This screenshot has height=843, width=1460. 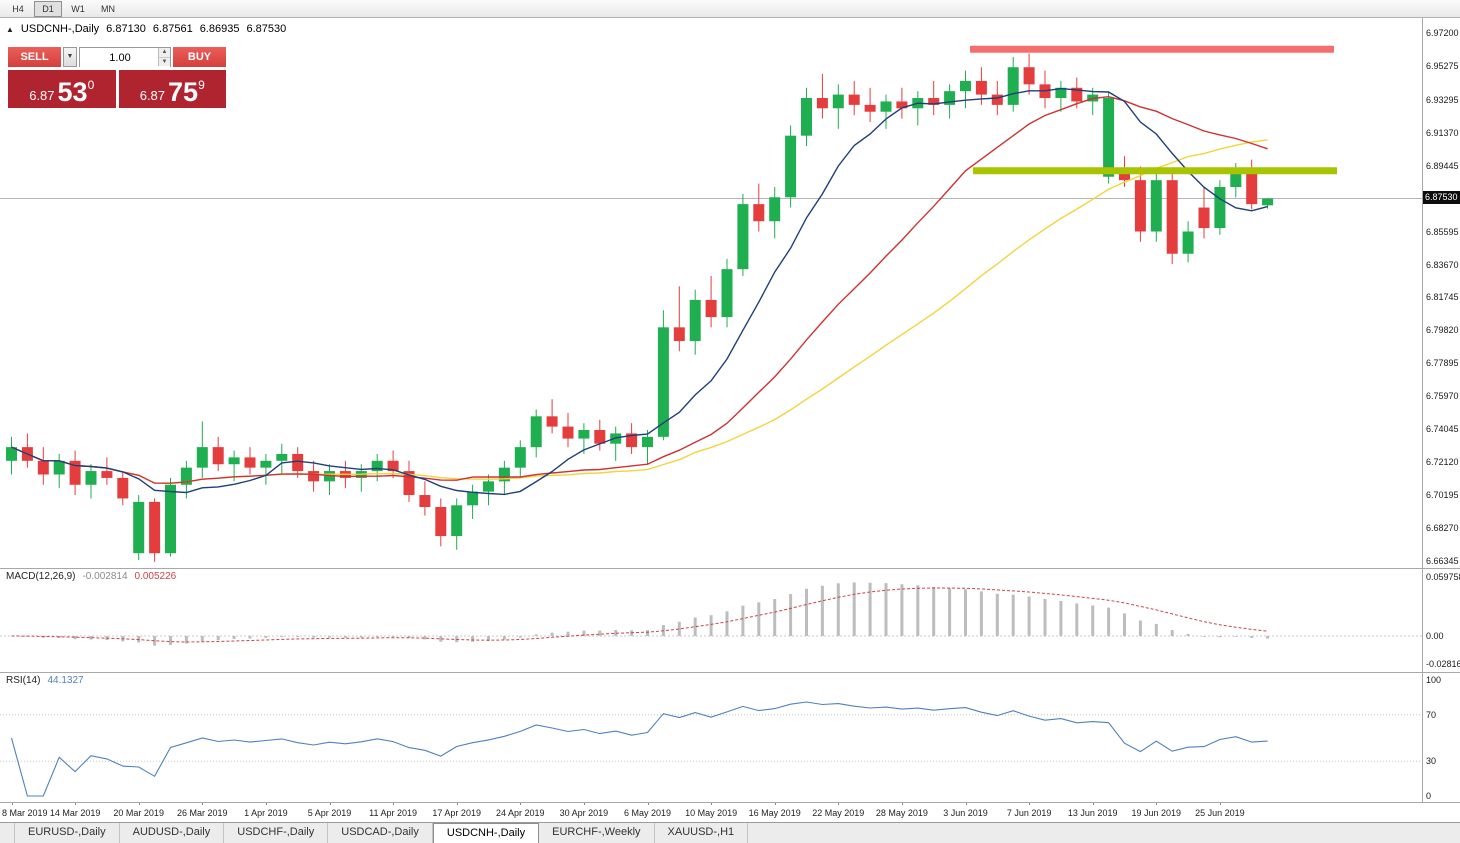 What do you see at coordinates (152, 95) in the screenshot?
I see `buy-price-prefix: 6.87` at bounding box center [152, 95].